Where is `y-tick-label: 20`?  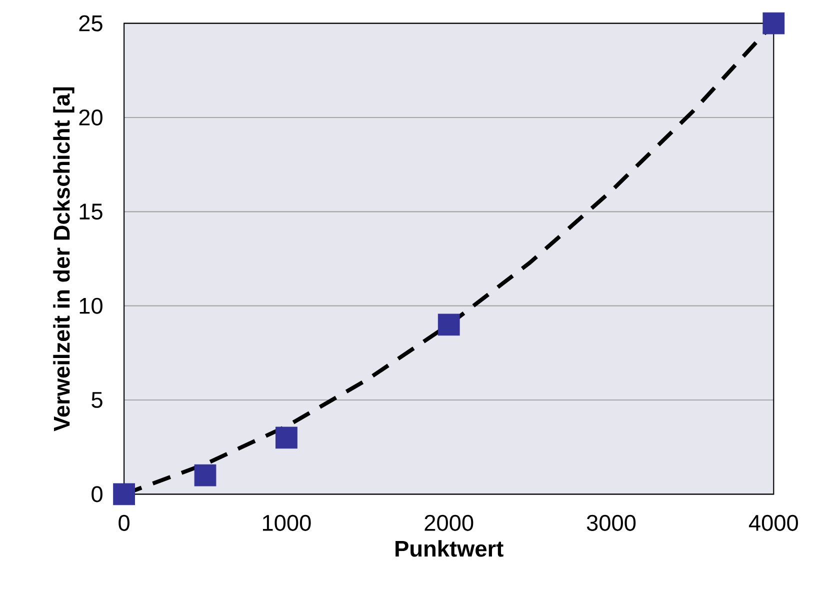
y-tick-label: 20 is located at coordinates (90, 118).